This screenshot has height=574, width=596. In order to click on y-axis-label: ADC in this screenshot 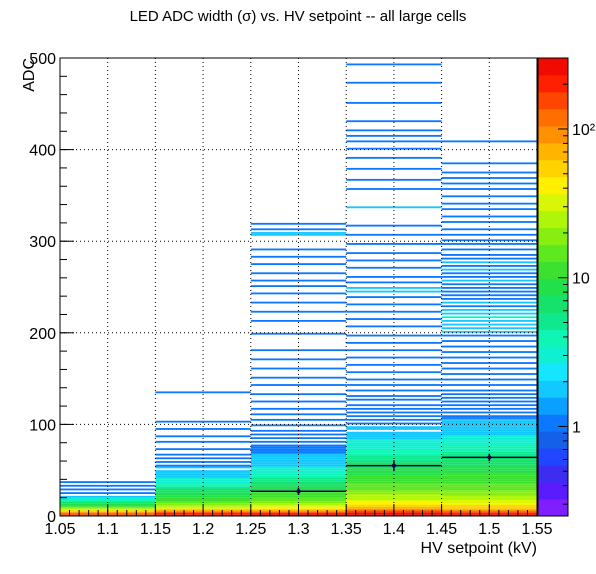, I will do `click(29, 75)`.